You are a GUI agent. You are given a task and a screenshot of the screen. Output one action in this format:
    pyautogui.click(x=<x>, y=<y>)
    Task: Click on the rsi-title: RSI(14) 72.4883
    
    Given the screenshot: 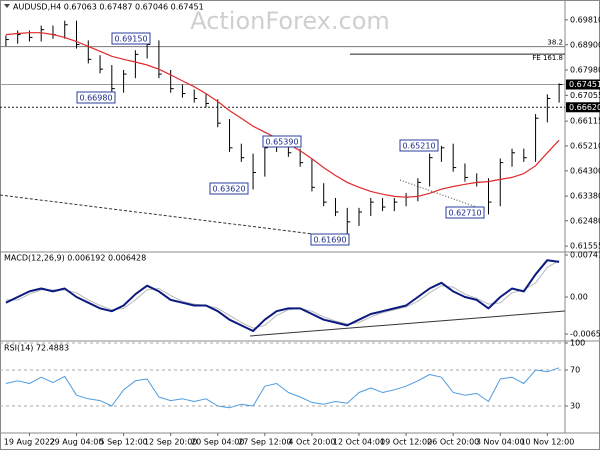 What is the action you would take?
    pyautogui.click(x=36, y=348)
    